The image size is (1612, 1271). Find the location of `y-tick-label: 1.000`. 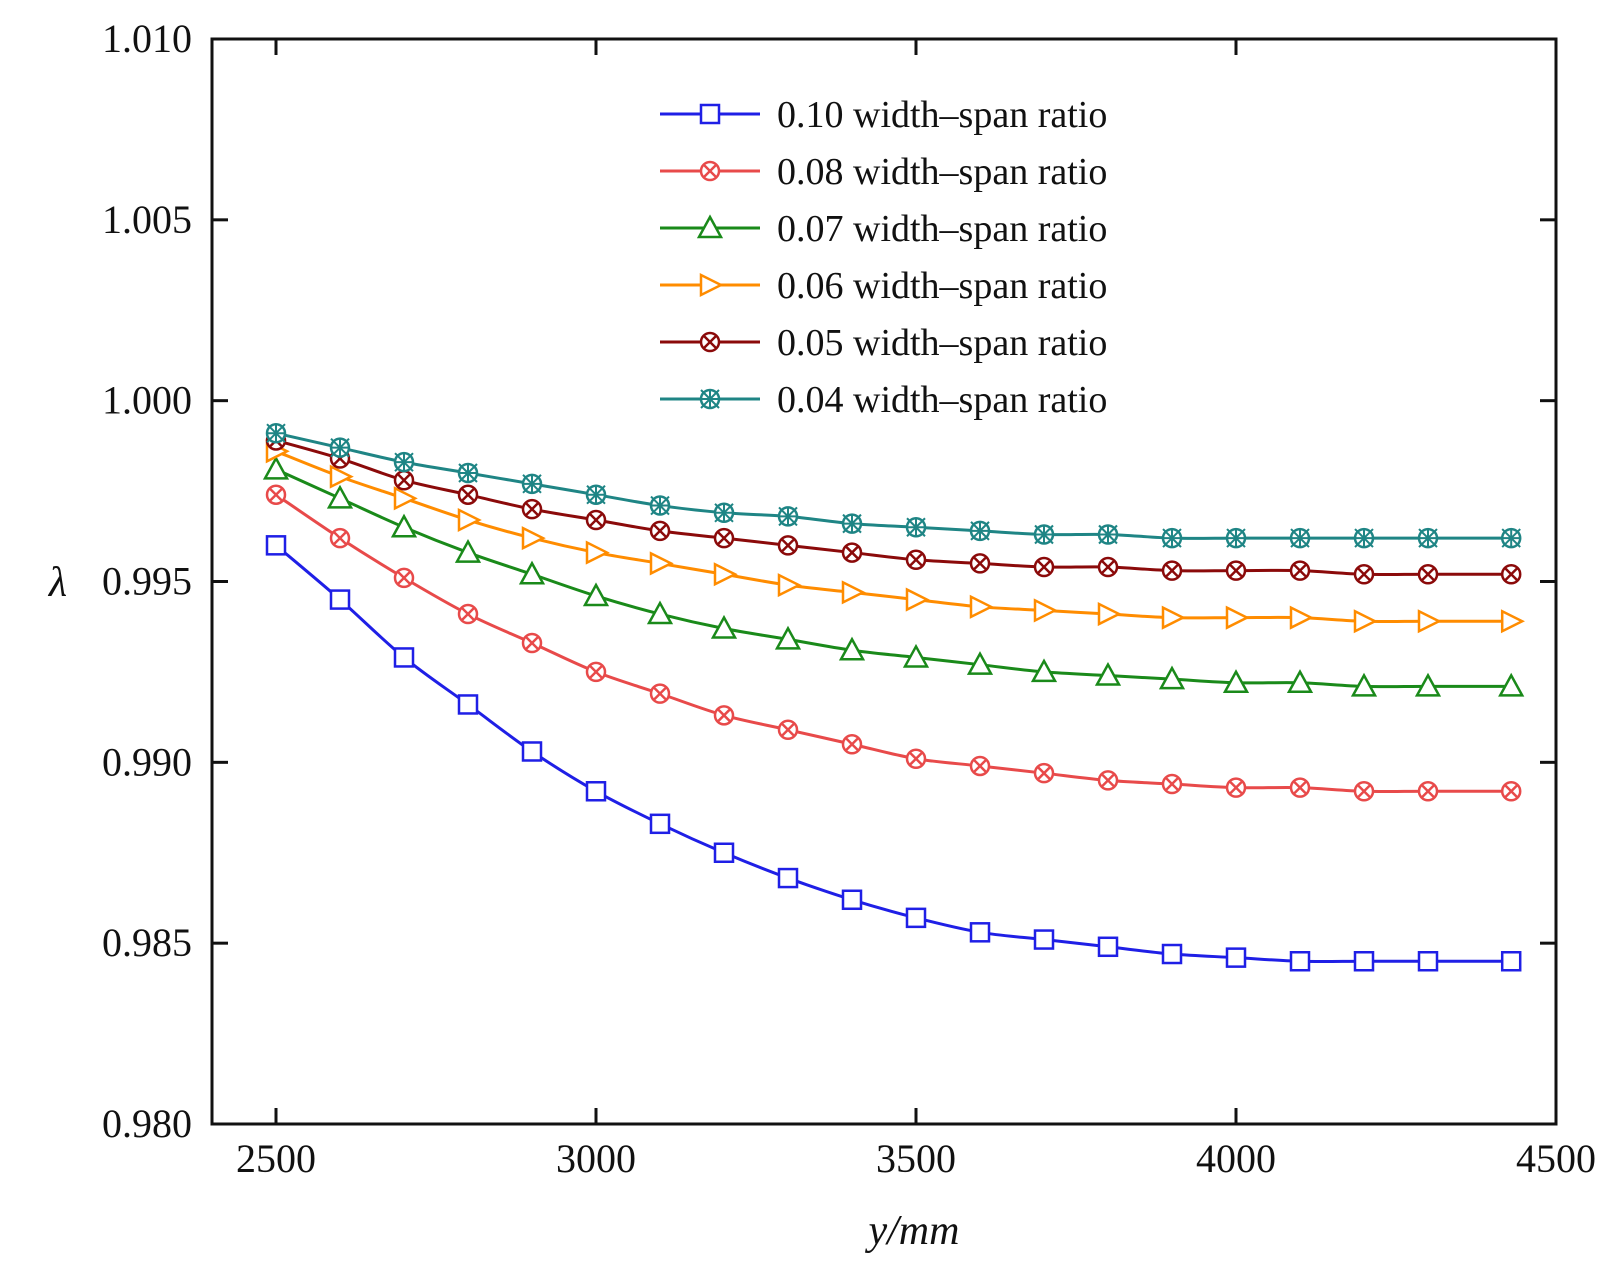

y-tick-label: 1.000 is located at coordinates (147, 400).